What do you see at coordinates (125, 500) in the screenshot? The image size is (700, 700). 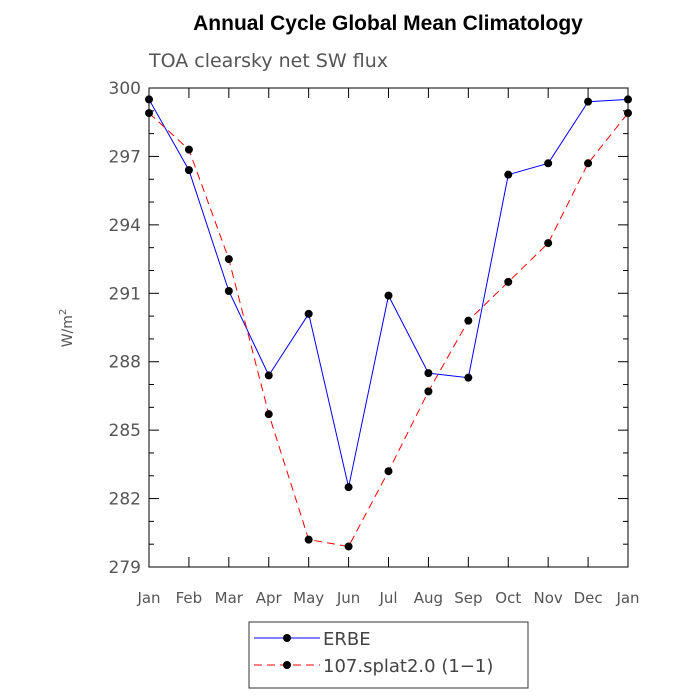 I see `y-tick-label: 282` at bounding box center [125, 500].